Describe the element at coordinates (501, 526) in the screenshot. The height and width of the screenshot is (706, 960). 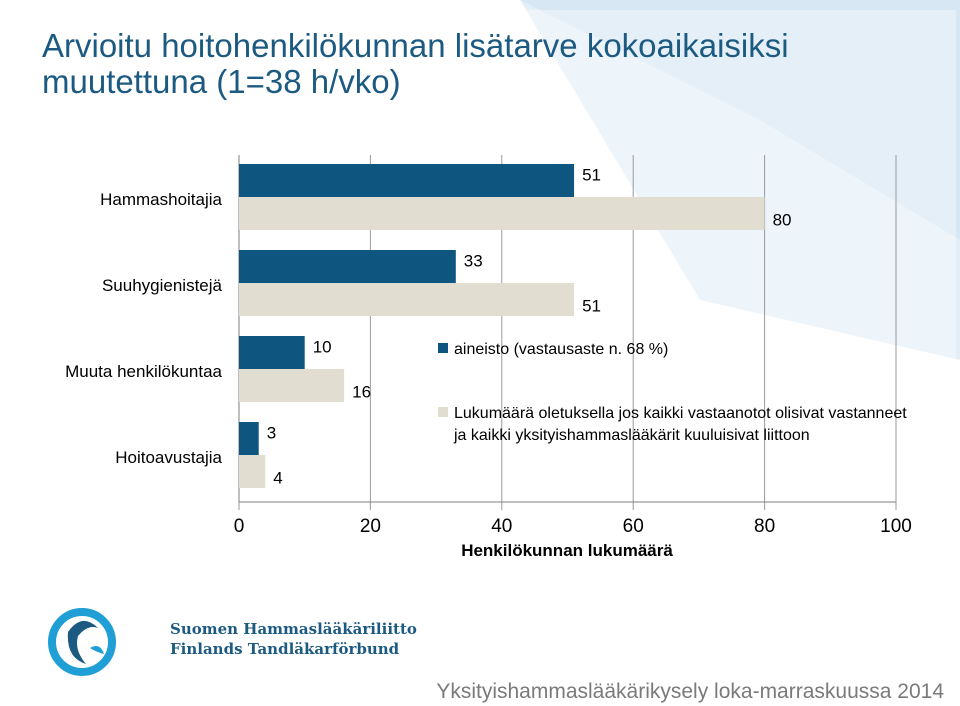
I see `x-tick-label: 40` at that location.